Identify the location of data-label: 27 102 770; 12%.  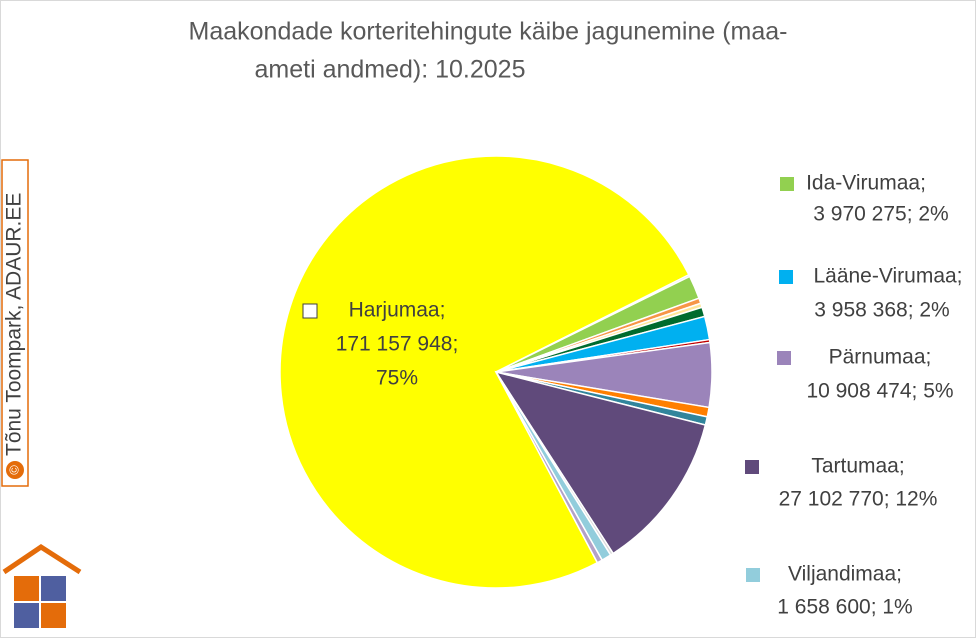
(858, 499).